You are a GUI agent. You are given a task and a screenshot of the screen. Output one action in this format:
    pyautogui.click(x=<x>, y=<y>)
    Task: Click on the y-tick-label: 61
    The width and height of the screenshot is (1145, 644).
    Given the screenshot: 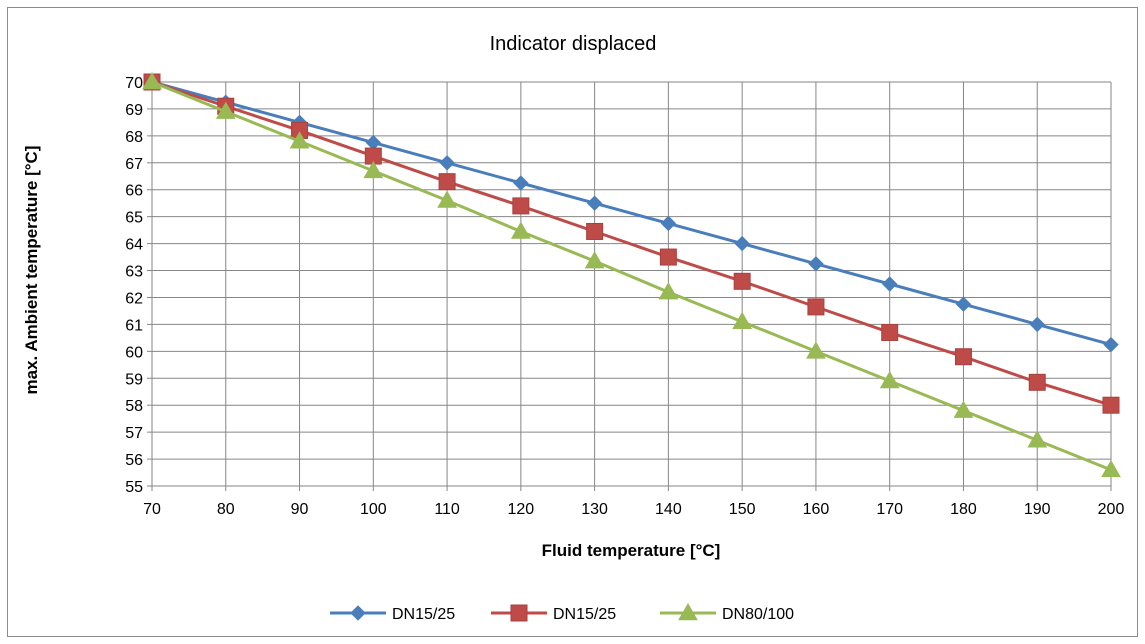 What is the action you would take?
    pyautogui.click(x=134, y=325)
    